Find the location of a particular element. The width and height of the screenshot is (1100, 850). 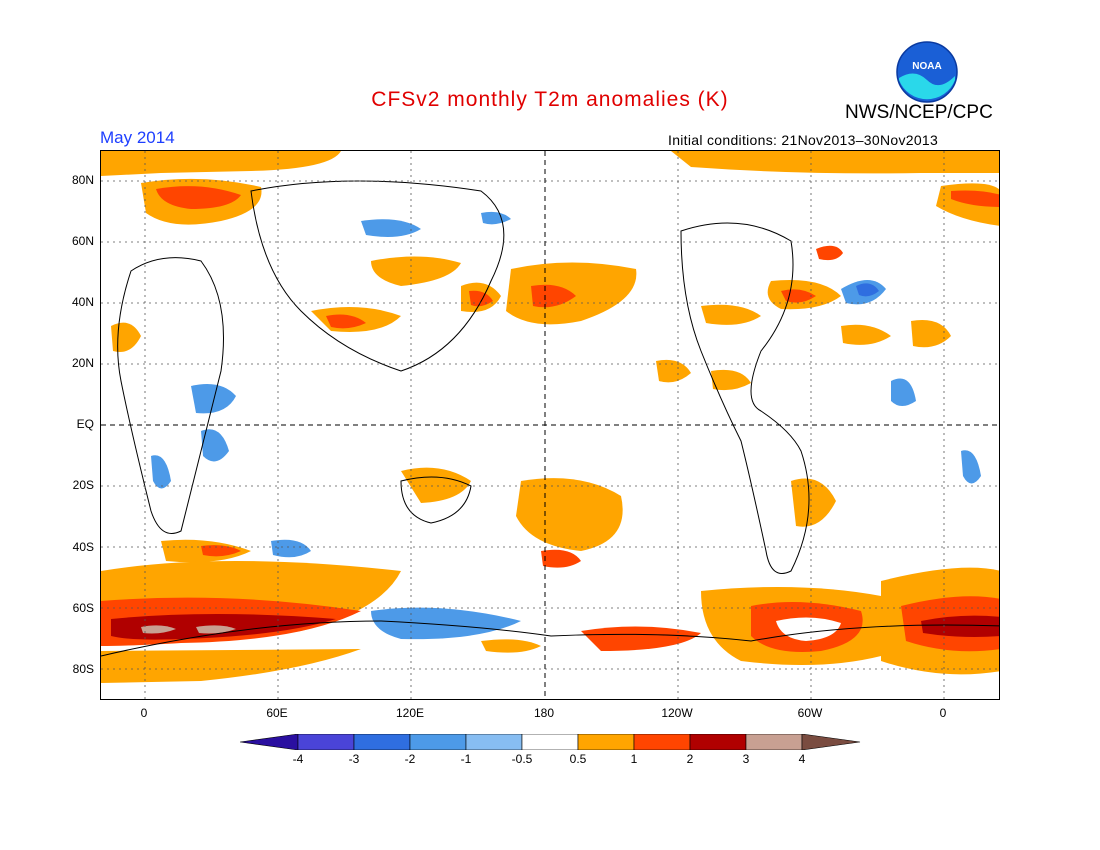

colorbar-swatch-highest is located at coordinates (831, 742).